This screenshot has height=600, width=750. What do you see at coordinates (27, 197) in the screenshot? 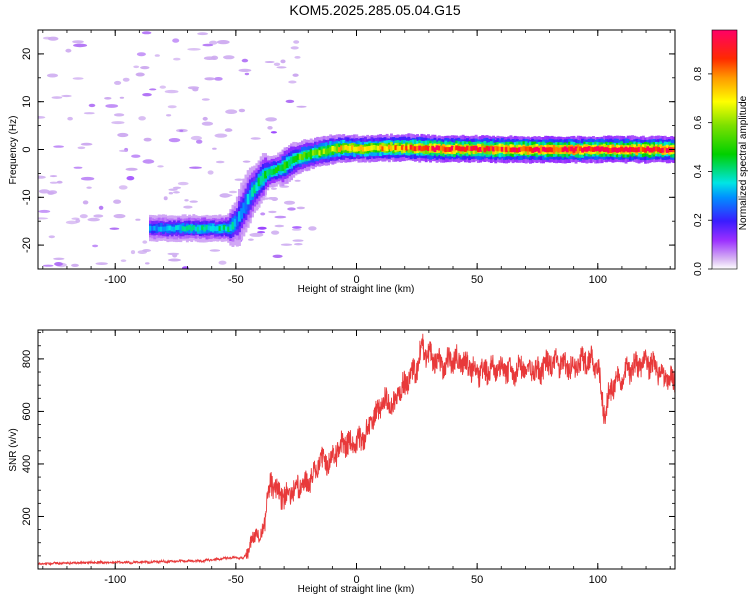
I see `y-tick-label: -10` at bounding box center [27, 197].